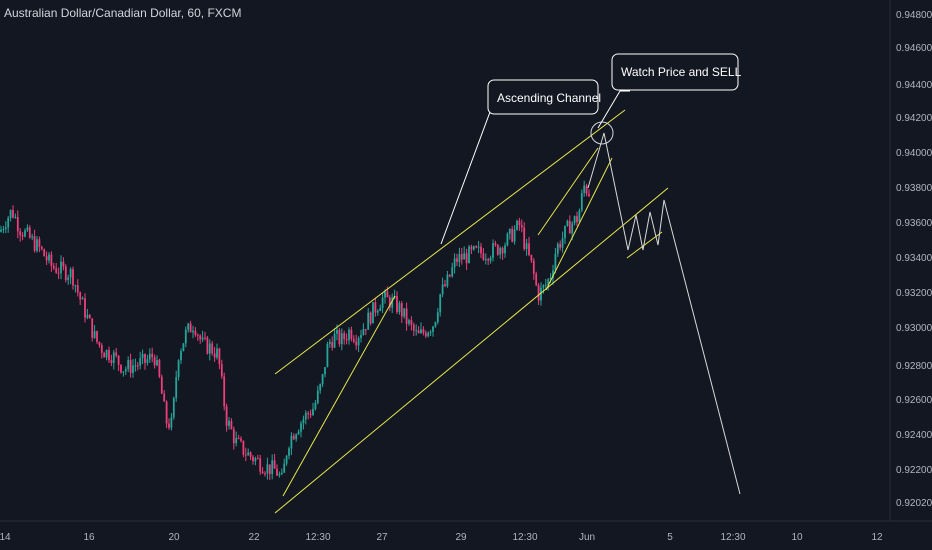 The image size is (932, 550). Describe the element at coordinates (549, 98) in the screenshot. I see `callout-ascending-channel-text: Ascending Channel` at that location.